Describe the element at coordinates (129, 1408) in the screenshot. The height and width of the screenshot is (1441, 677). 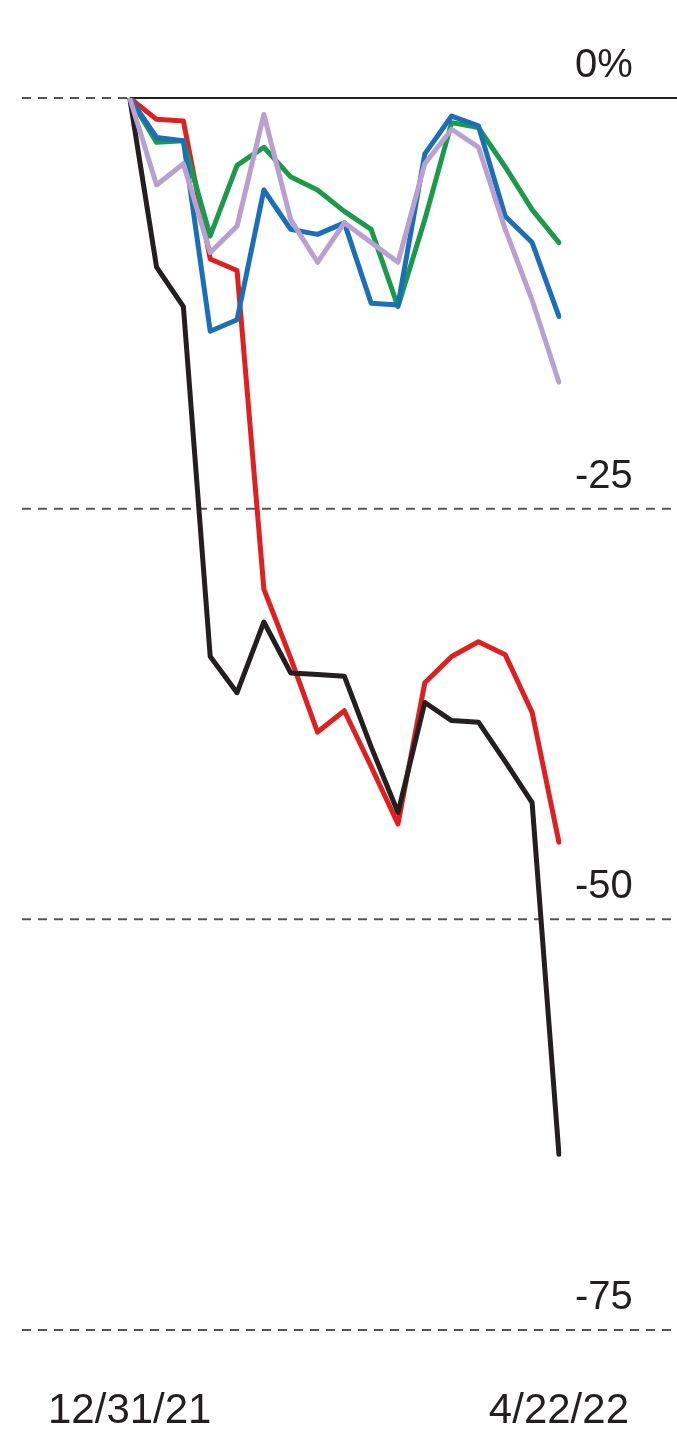
I see `x-tick-label: 12/31/21` at that location.